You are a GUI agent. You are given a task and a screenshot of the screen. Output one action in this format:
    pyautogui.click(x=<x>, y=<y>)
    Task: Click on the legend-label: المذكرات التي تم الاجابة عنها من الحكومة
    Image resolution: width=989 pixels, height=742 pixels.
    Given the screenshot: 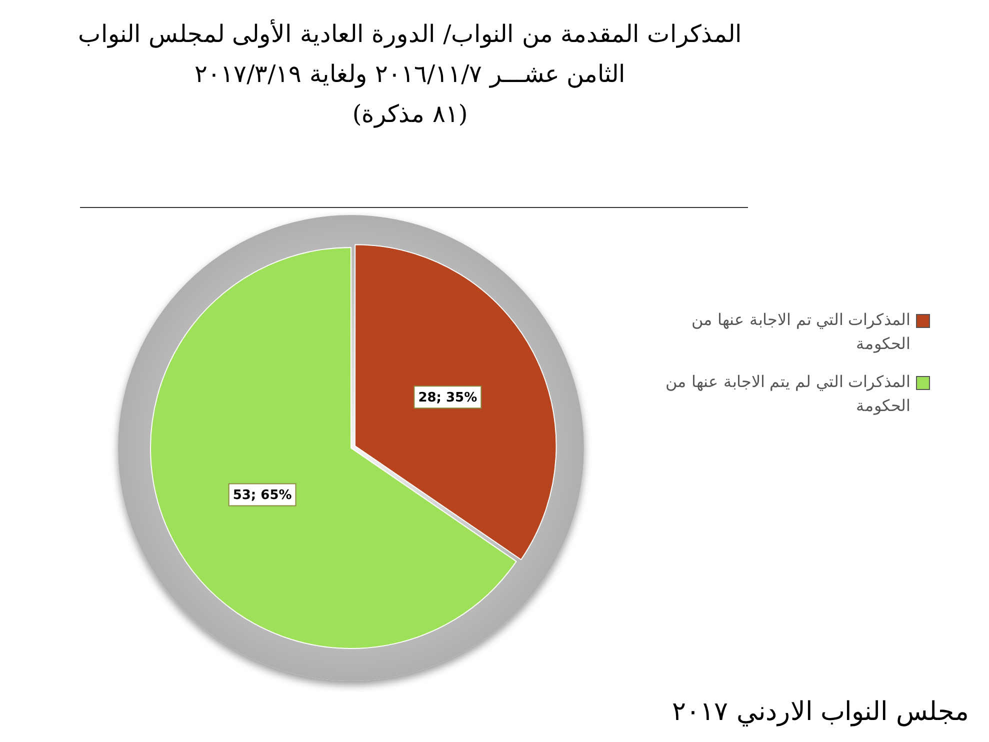 What is the action you would take?
    pyautogui.click(x=800, y=332)
    